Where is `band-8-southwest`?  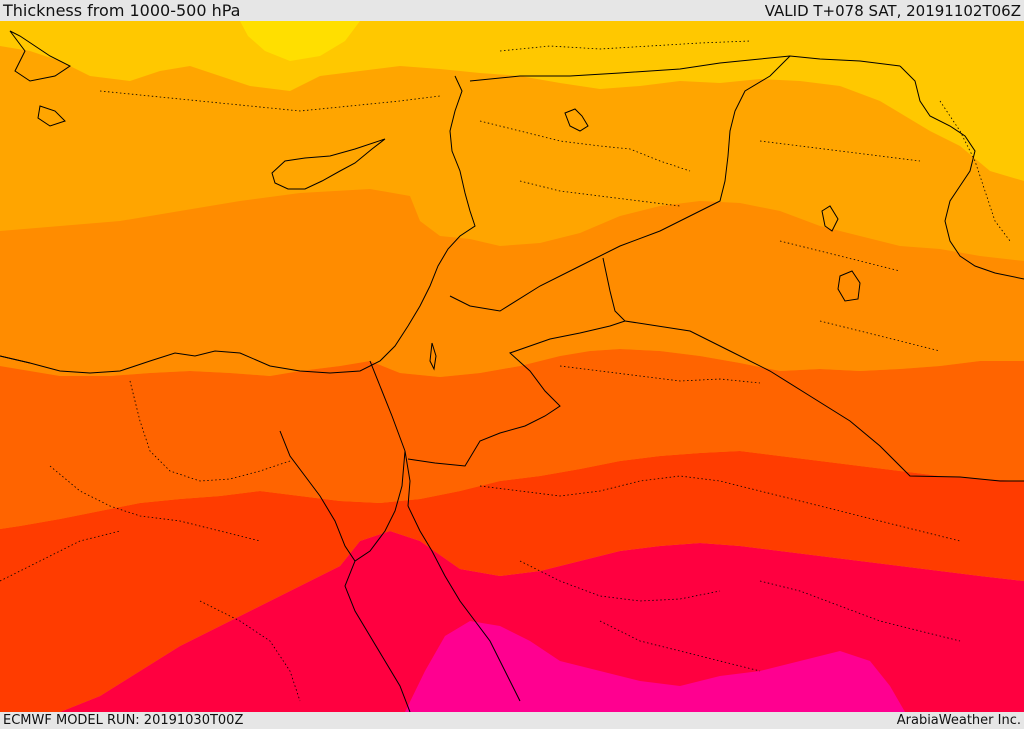 band-8-southwest is located at coordinates (655, 666).